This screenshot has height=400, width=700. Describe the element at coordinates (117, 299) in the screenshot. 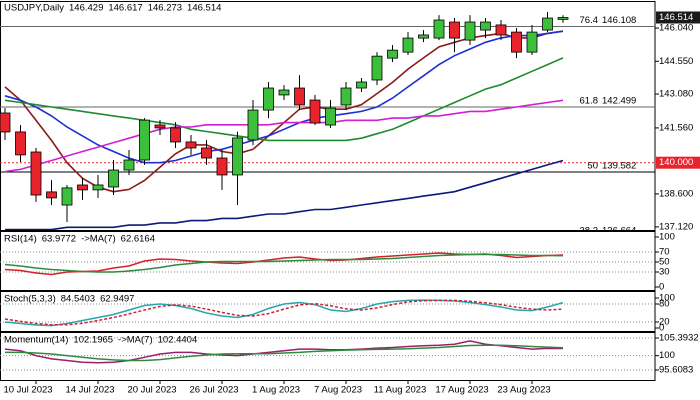

I see `indicator-label: 62.9497` at that location.